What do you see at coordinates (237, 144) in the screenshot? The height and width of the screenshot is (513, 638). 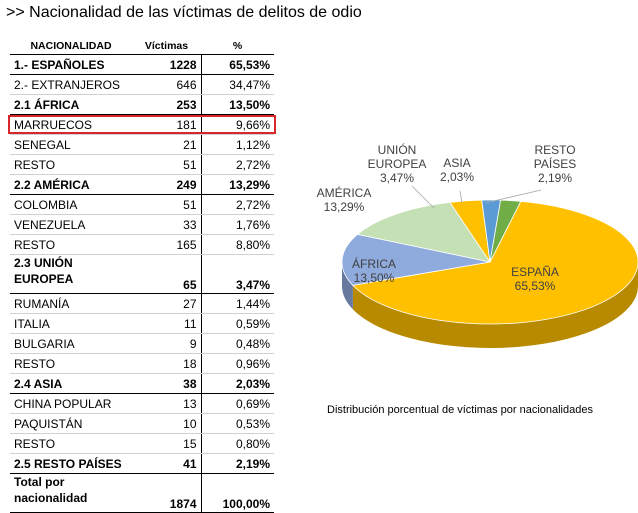 I see `percent-cell: 1,12%` at bounding box center [237, 144].